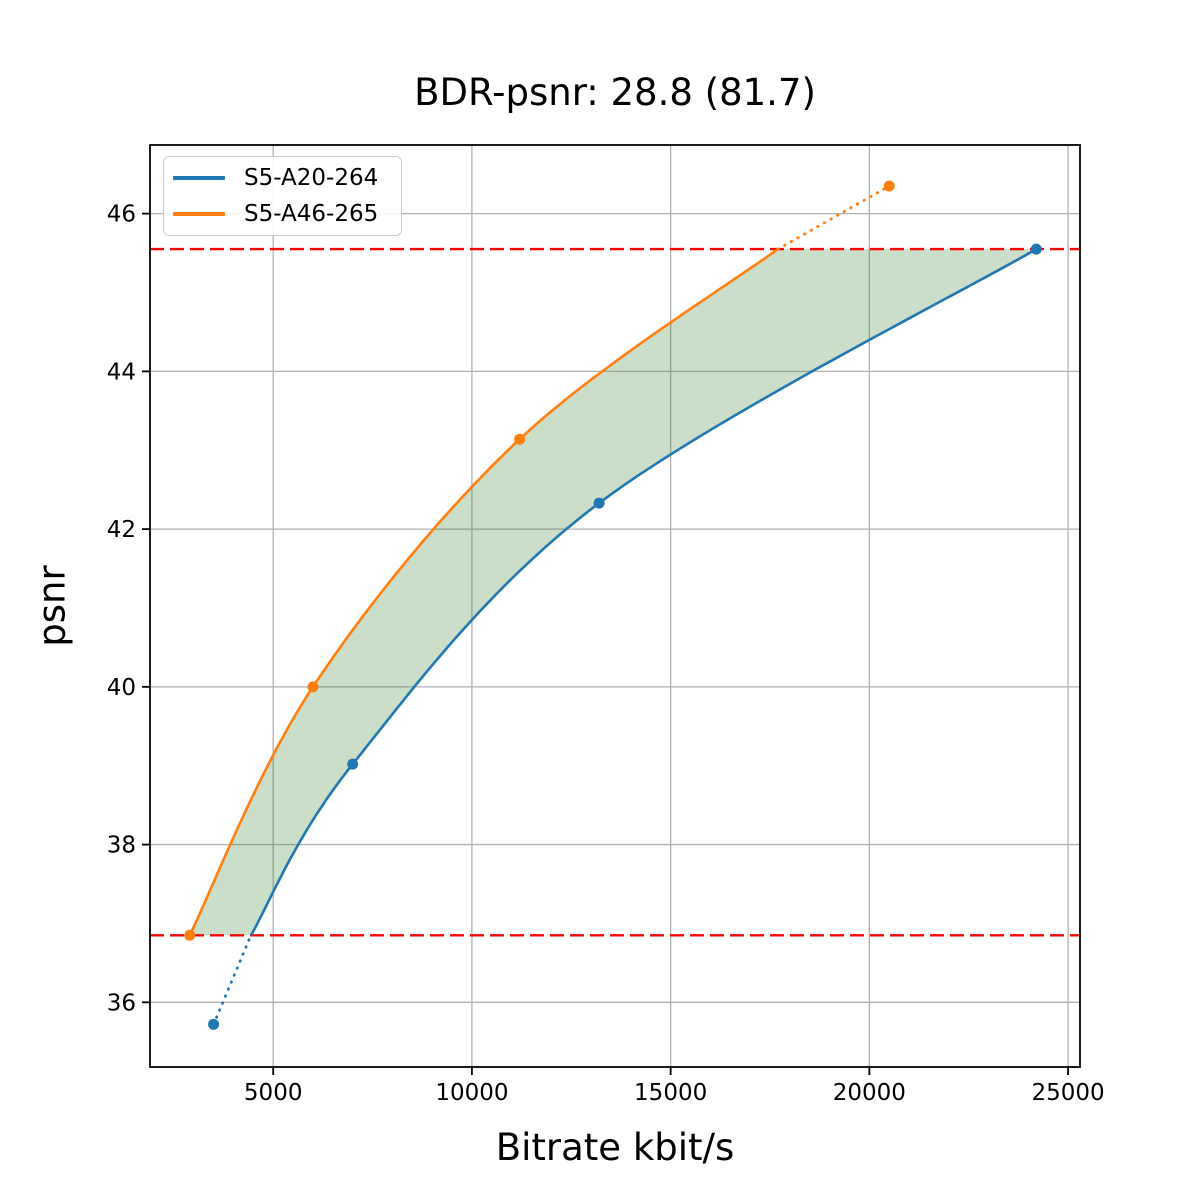 This screenshot has height=1200, width=1200. I want to click on y-axis-label: psnr, so click(52, 606).